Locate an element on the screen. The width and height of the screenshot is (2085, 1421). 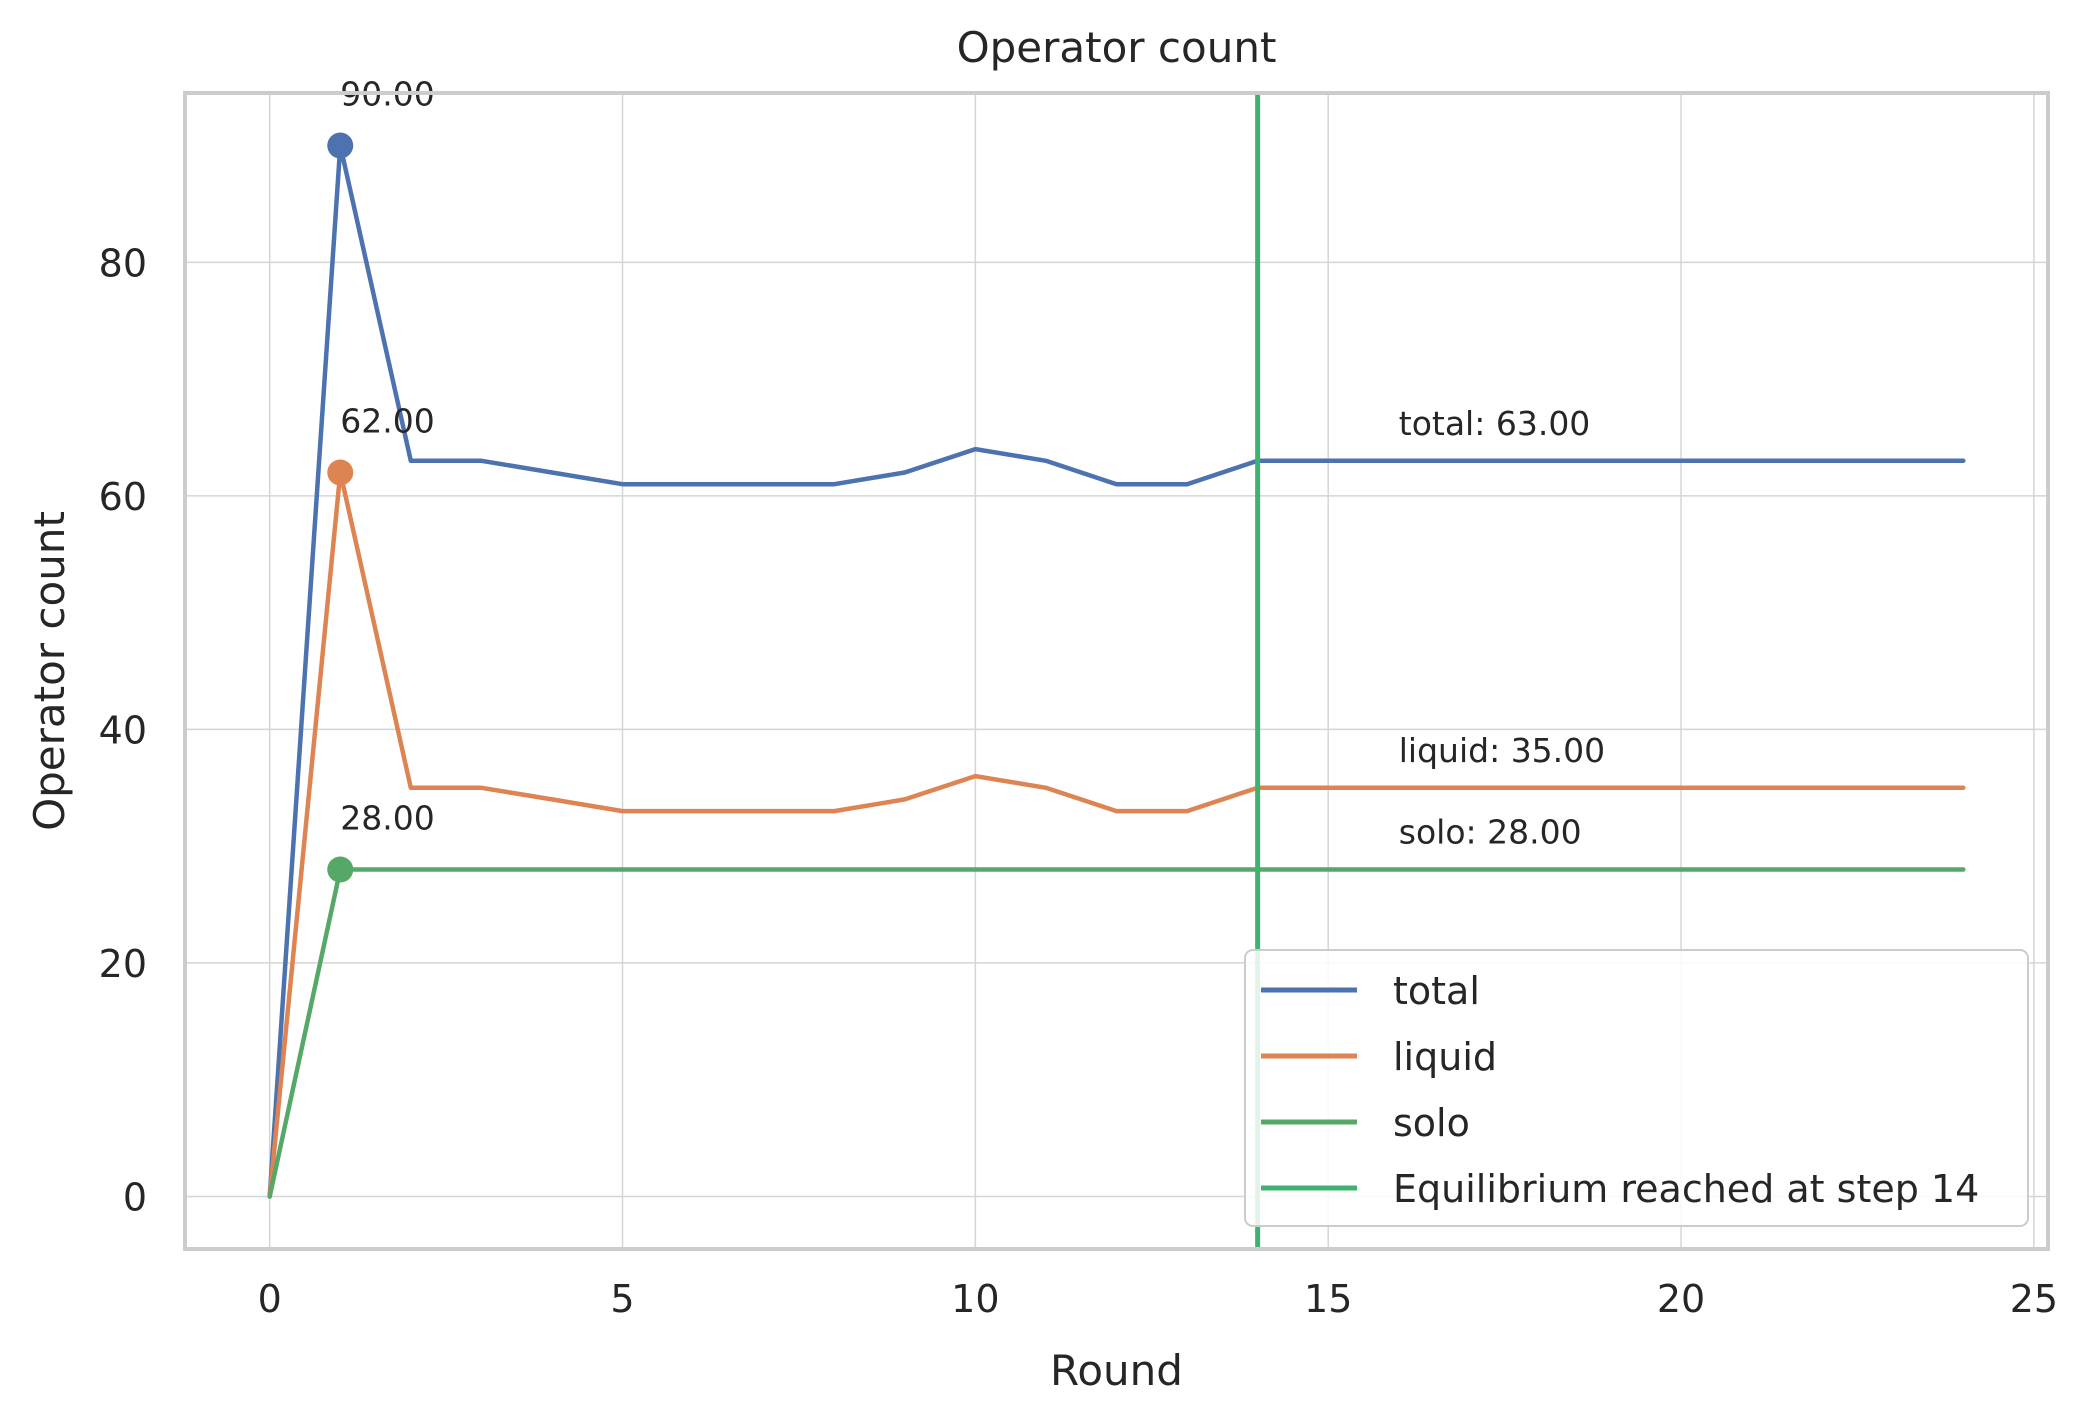
y-axis-title: Operator count is located at coordinates (49, 671).